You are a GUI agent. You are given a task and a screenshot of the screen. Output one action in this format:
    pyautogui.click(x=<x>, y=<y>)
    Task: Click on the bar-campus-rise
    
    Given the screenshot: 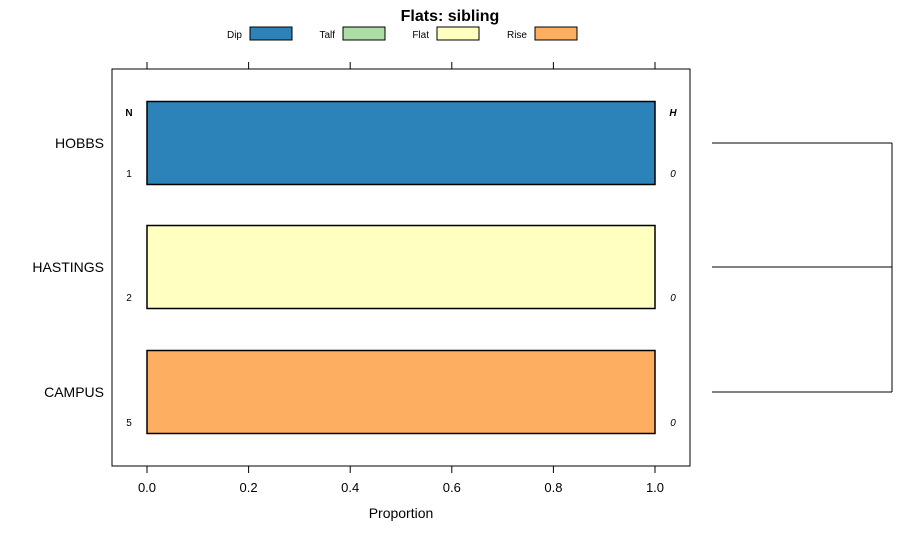 What is the action you would take?
    pyautogui.click(x=401, y=392)
    